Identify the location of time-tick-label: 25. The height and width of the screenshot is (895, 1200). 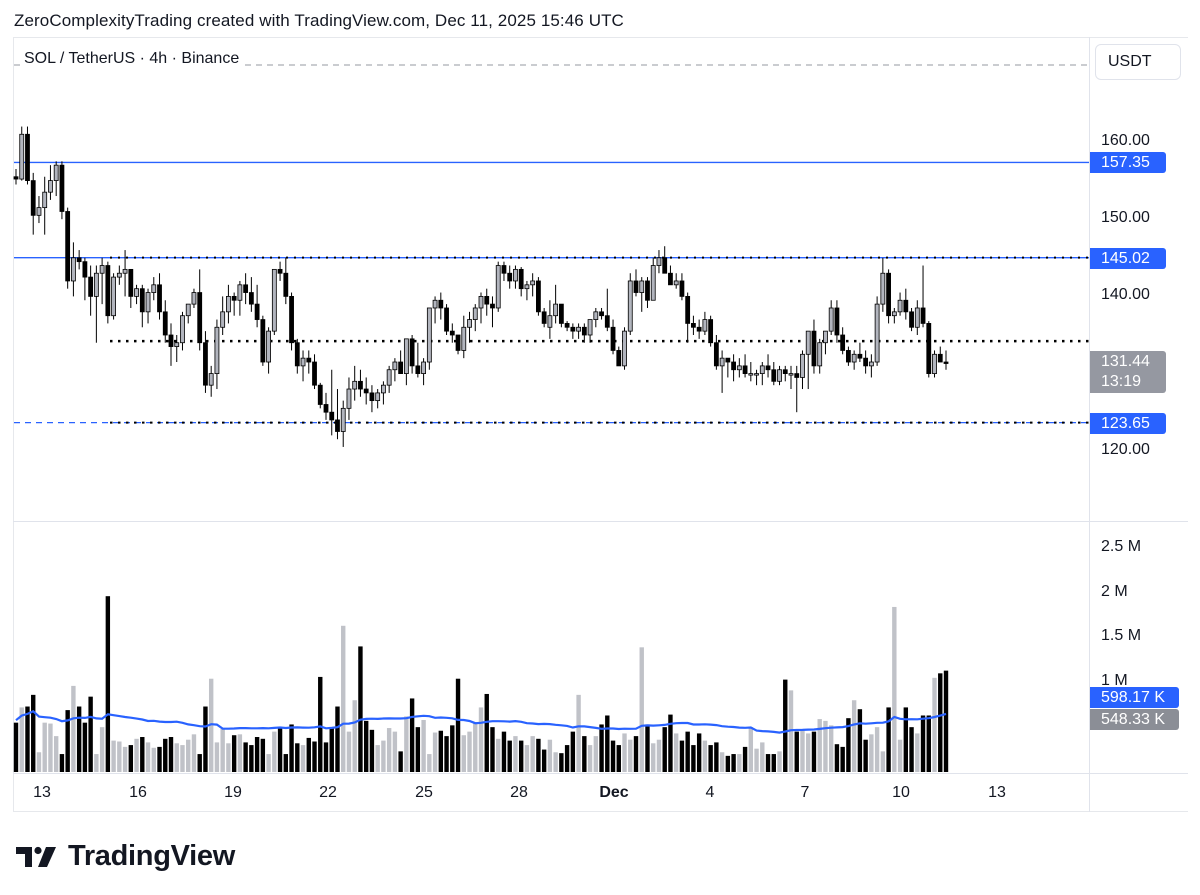
(424, 792).